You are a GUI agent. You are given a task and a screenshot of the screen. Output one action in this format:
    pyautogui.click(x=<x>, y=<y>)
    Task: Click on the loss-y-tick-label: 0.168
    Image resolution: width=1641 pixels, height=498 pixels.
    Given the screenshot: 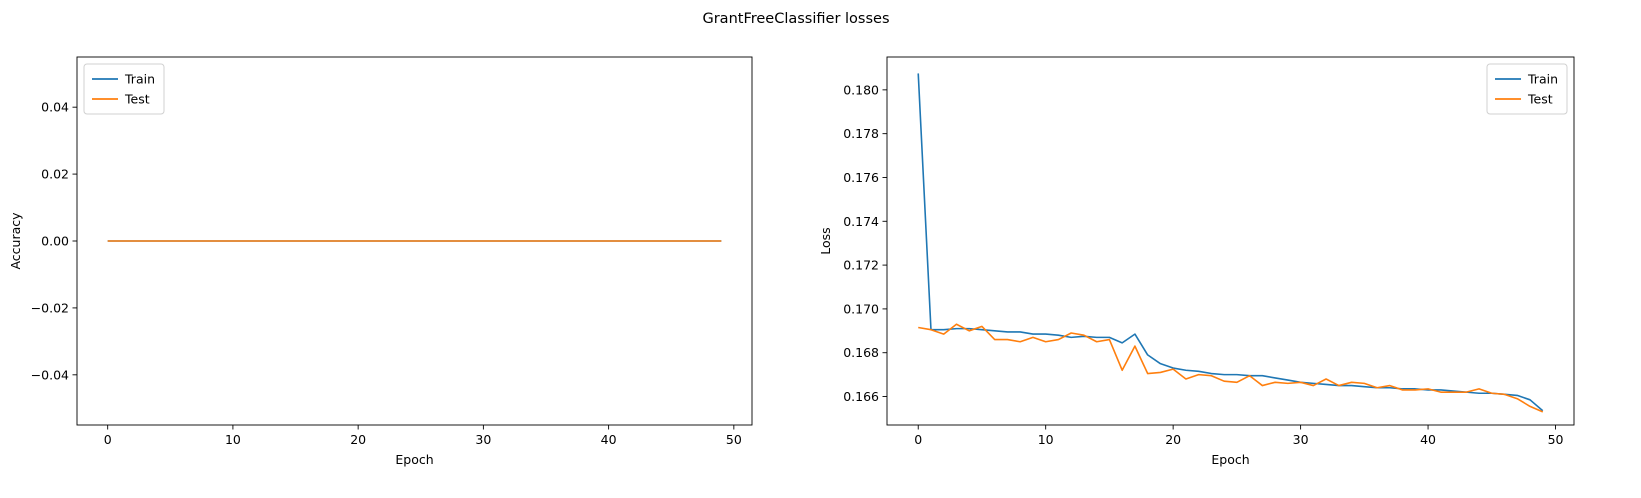 What is the action you would take?
    pyautogui.click(x=861, y=352)
    